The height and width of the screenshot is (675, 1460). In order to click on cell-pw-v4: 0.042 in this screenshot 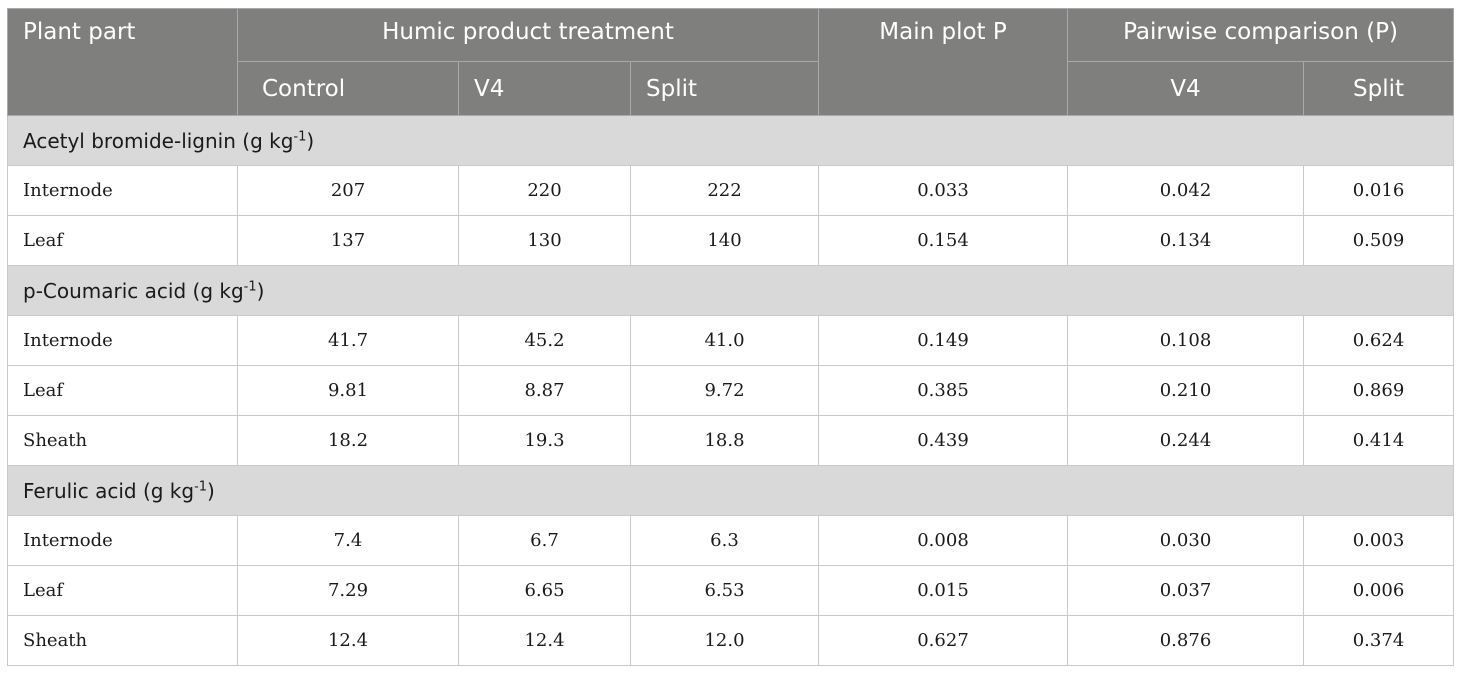, I will do `click(1185, 190)`.